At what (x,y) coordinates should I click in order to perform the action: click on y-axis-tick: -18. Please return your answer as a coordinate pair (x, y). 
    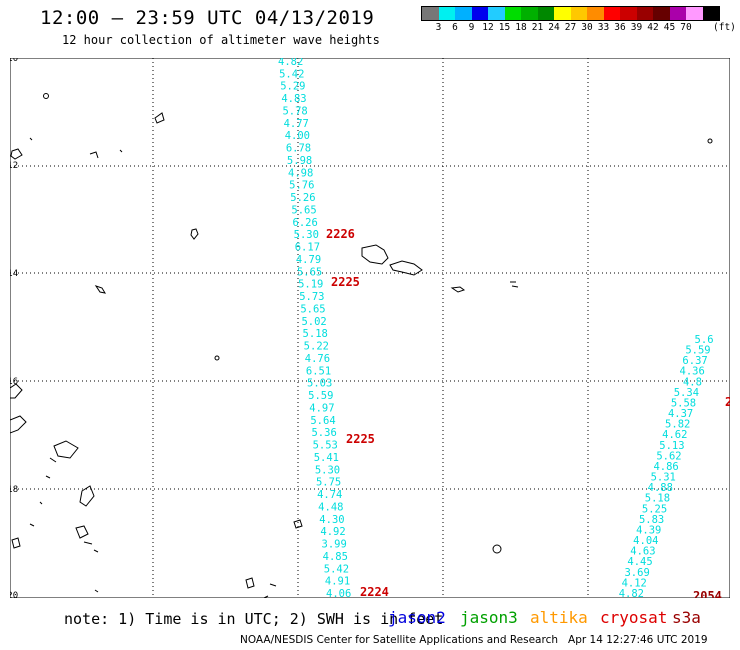
    Looking at the image, I should click on (14, 490).